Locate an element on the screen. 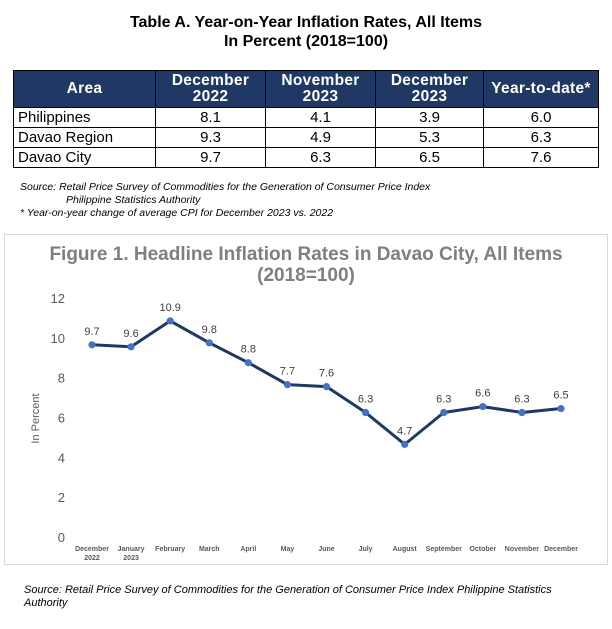 This screenshot has height=629, width=612. table-source-line2: Philippine Statistics Authority is located at coordinates (133, 200).